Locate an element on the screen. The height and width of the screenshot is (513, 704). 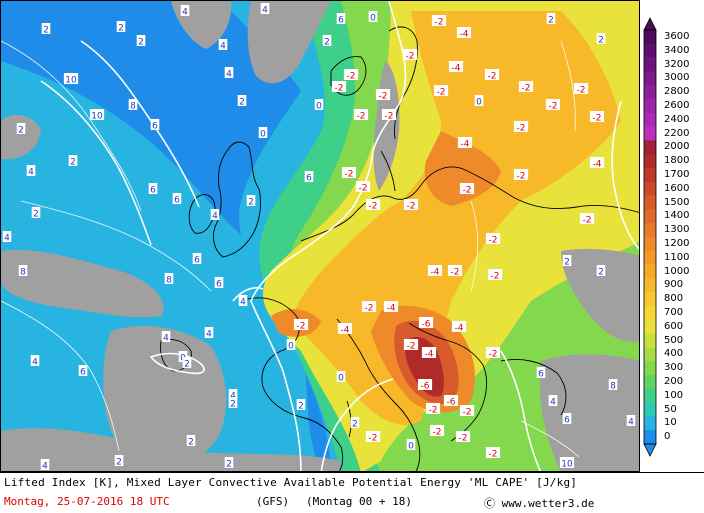
li-label: 8 is located at coordinates (23, 271).